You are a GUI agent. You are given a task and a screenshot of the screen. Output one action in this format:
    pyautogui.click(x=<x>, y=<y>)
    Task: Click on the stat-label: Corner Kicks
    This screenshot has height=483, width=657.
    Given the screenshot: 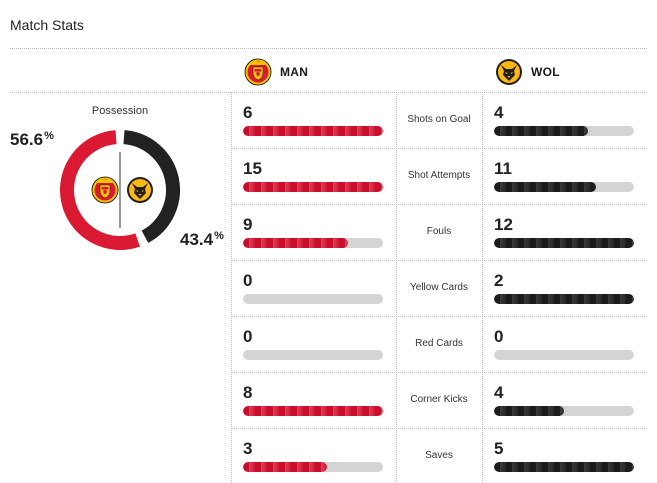 What is the action you would take?
    pyautogui.click(x=439, y=399)
    